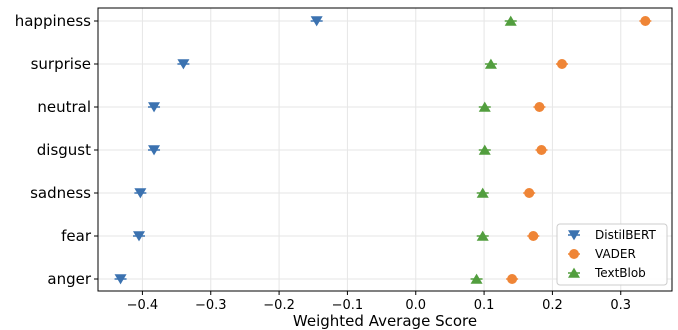 The image size is (678, 330). What do you see at coordinates (183, 64) in the screenshot?
I see `point-distilbert-surprise` at bounding box center [183, 64].